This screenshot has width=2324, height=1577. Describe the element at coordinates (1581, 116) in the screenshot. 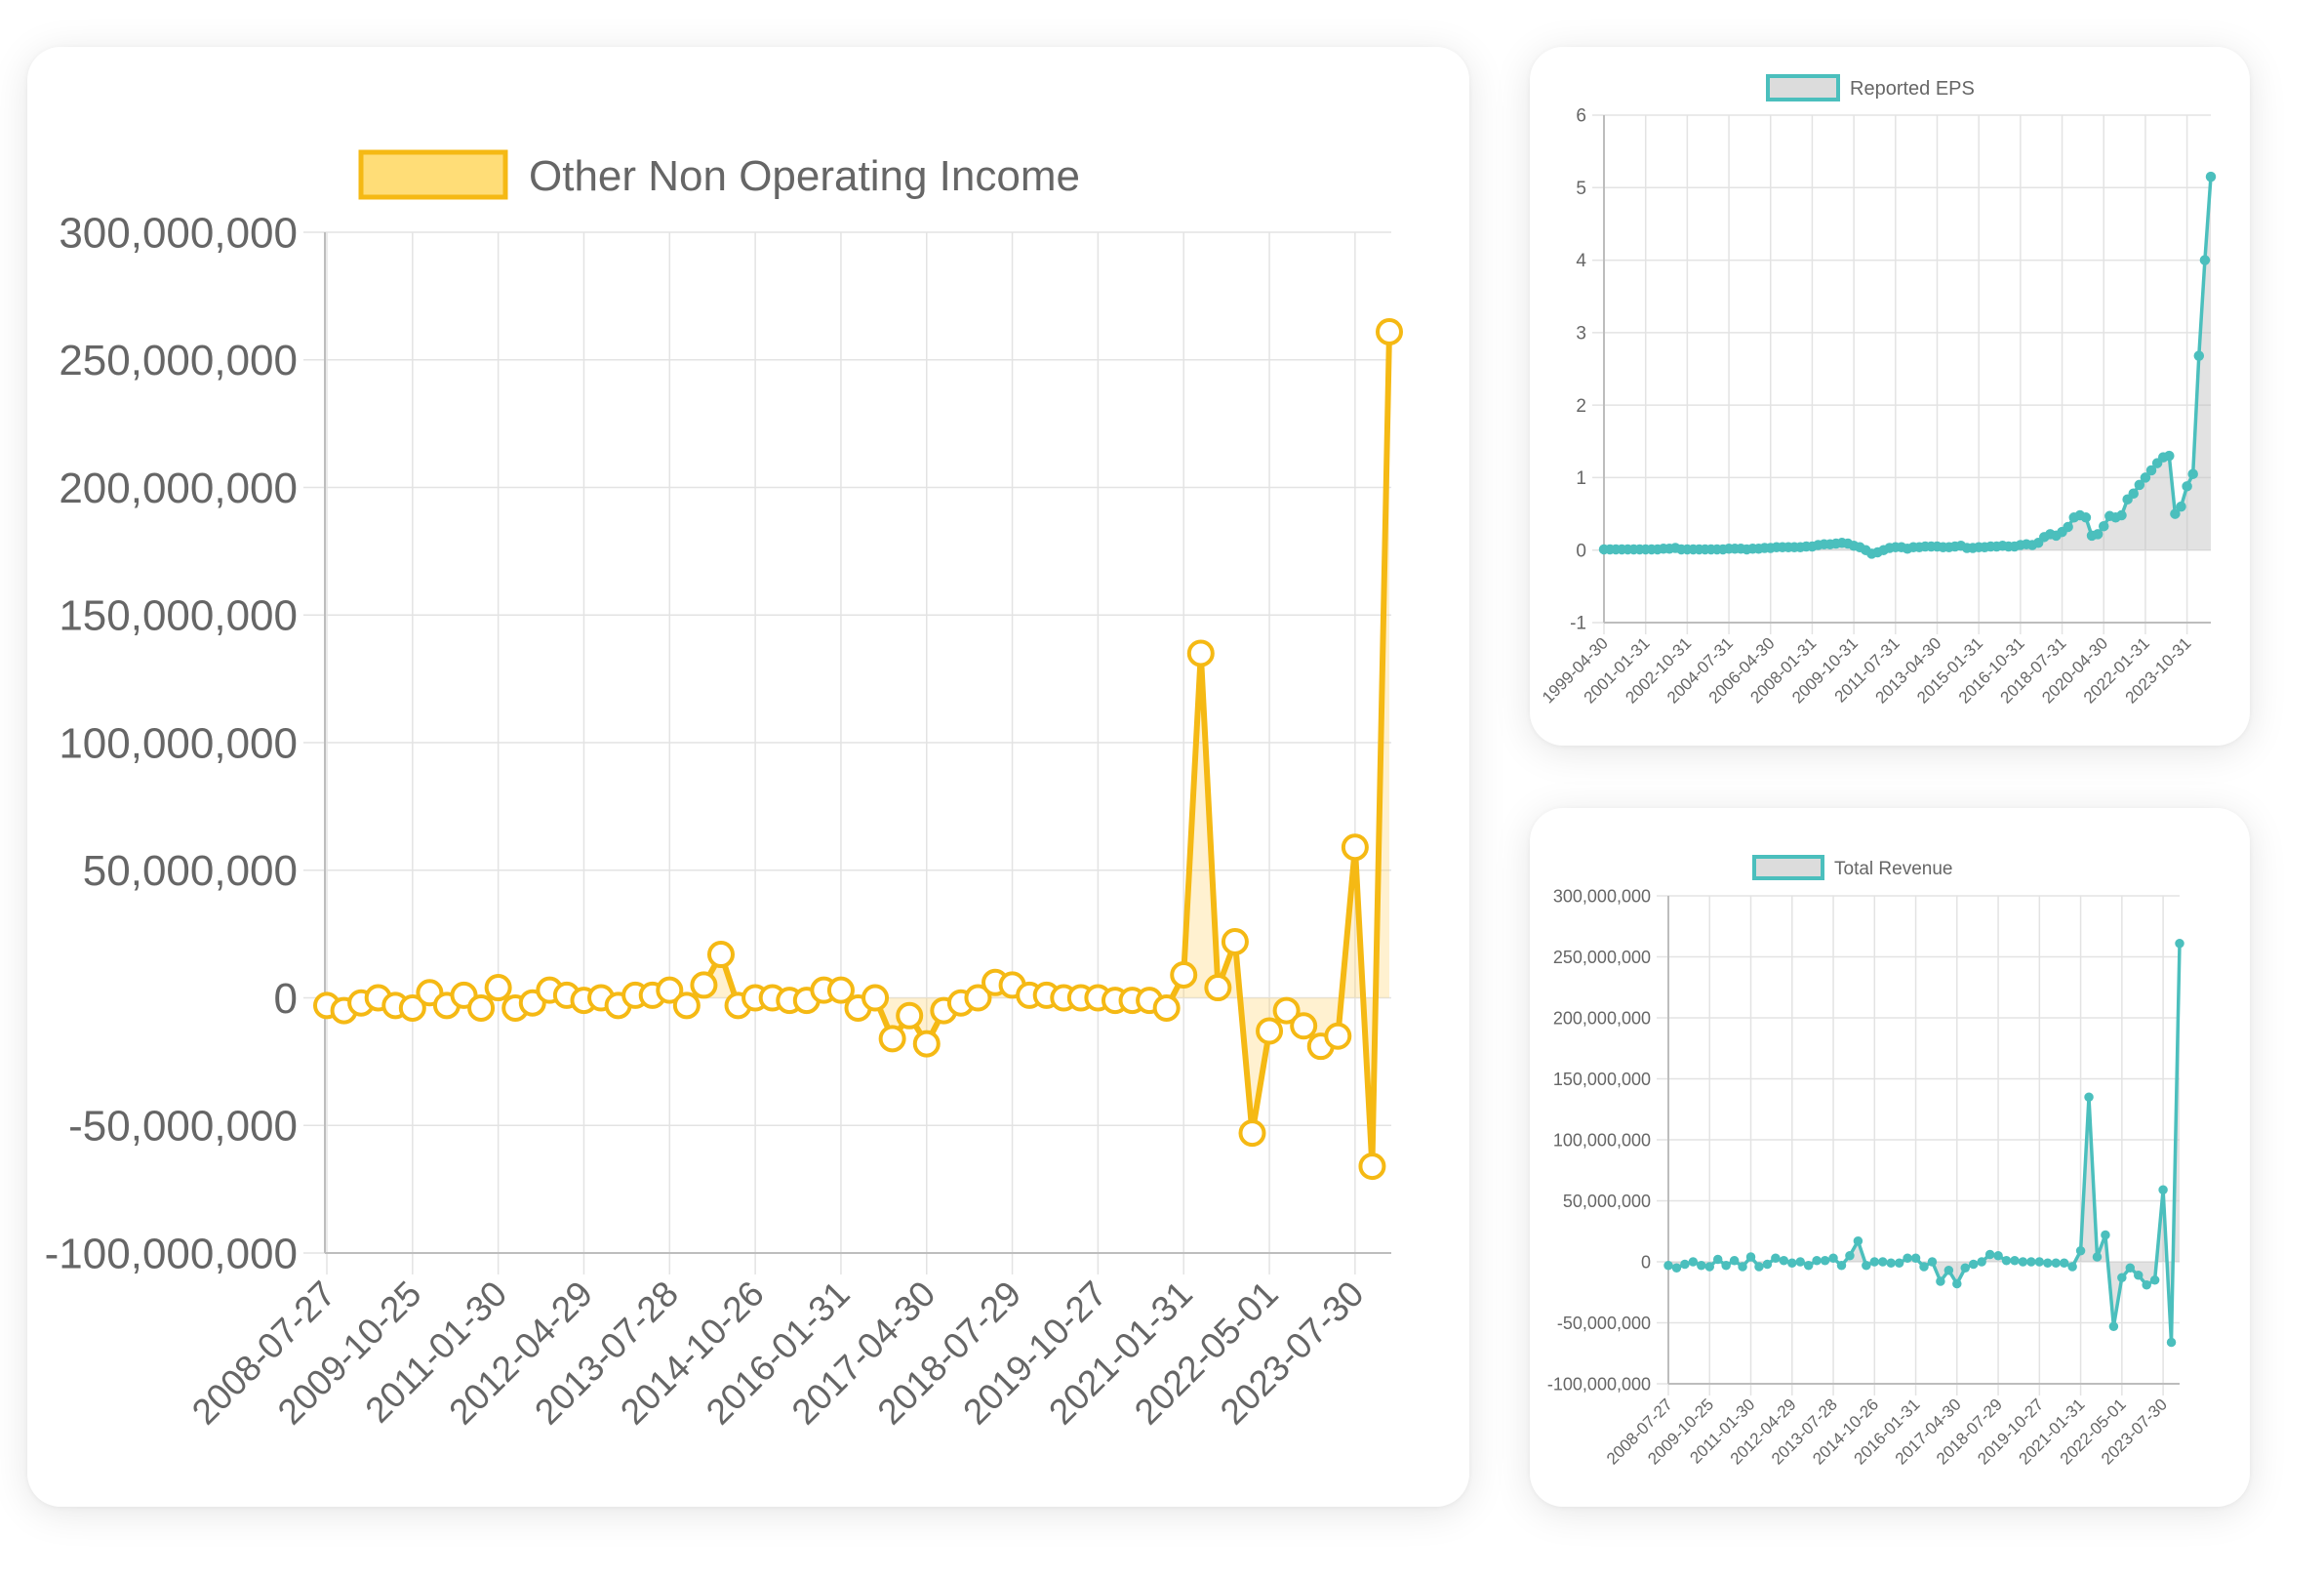

I see `y-tick-label: 6` at that location.